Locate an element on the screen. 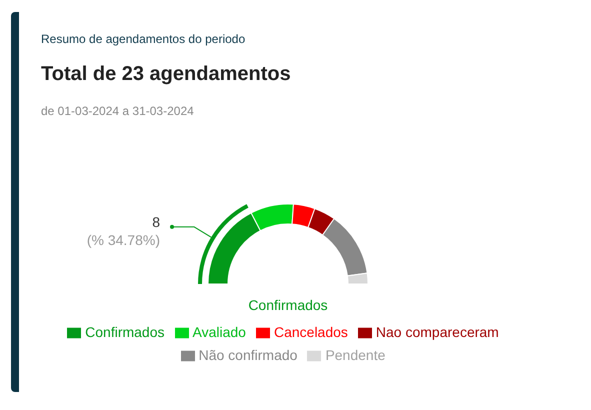 The image size is (591, 410). legend-label: Não confirmado is located at coordinates (248, 355).